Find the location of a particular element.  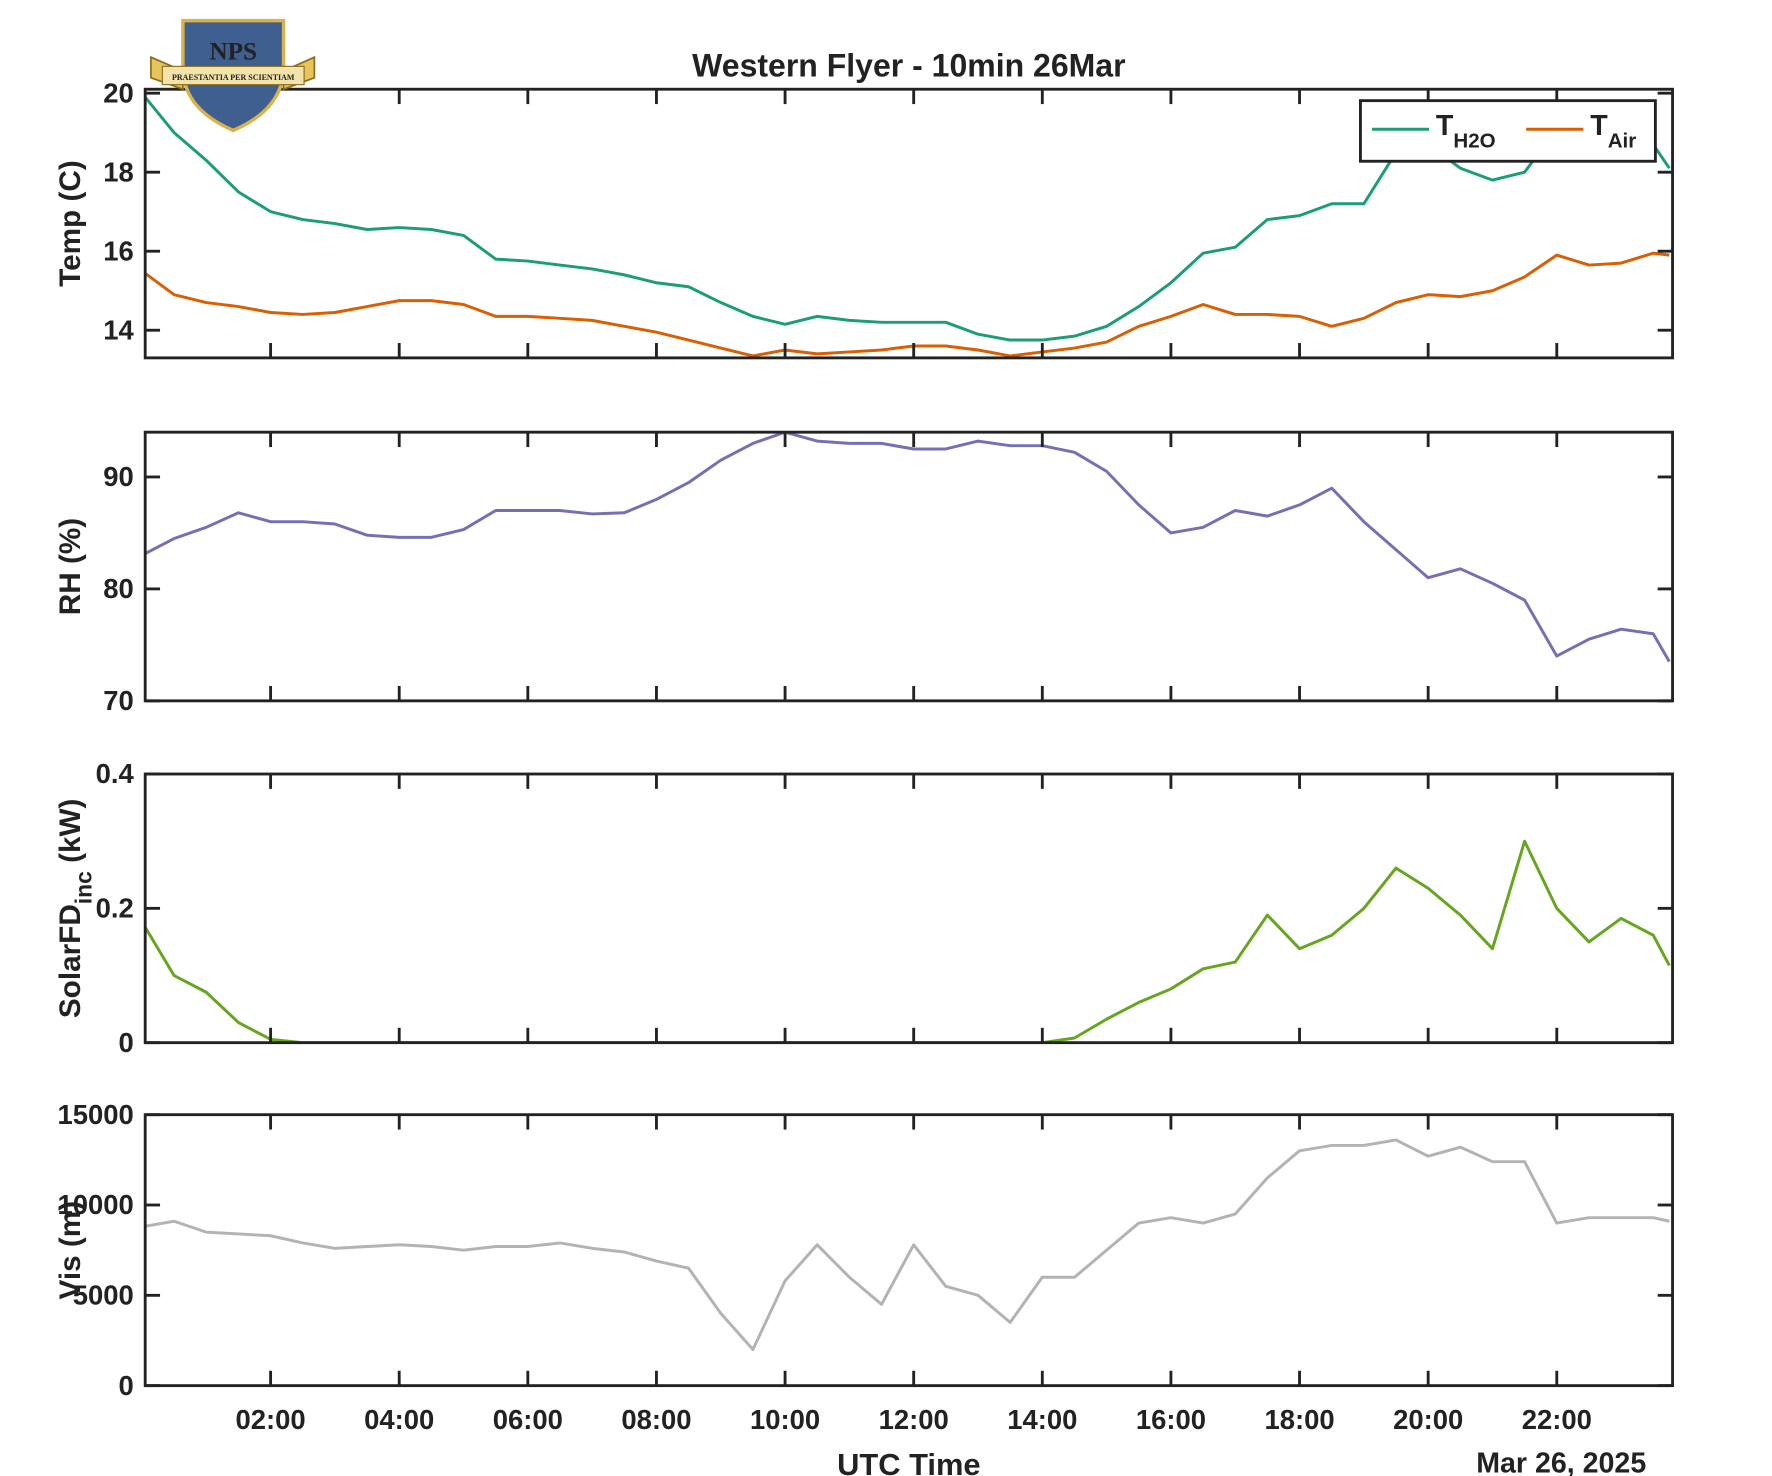

x-tick-label: 22:00 is located at coordinates (1557, 1419).